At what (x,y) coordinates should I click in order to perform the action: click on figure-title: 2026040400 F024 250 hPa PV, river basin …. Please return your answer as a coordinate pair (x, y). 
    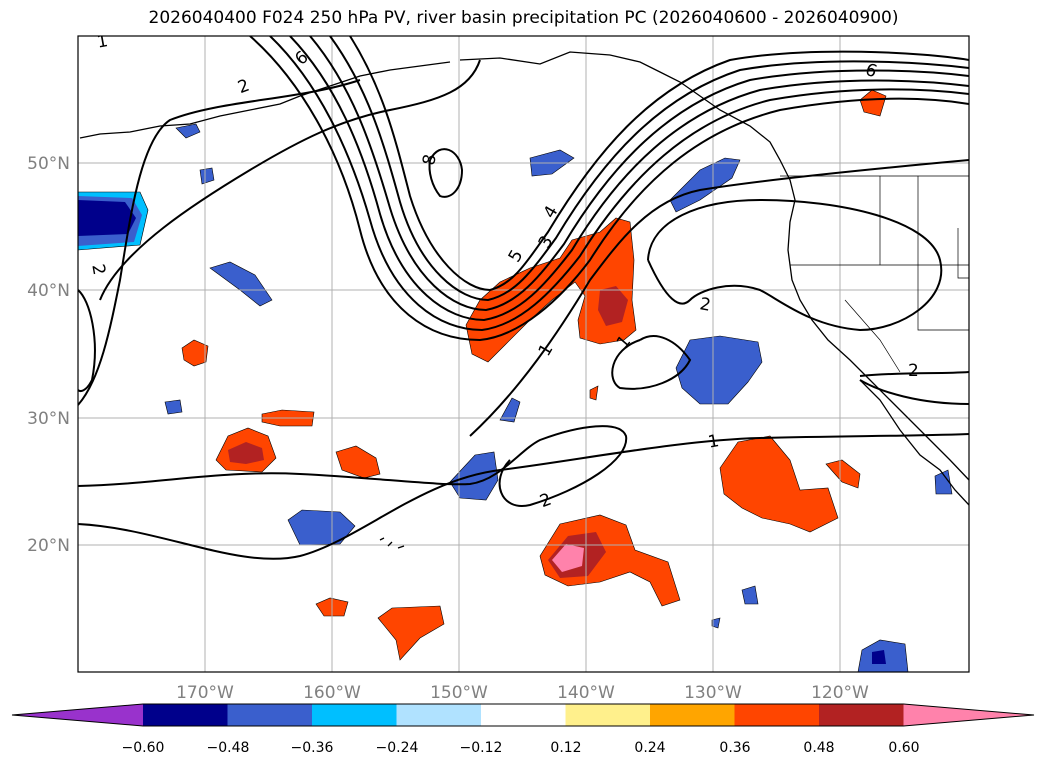
    Looking at the image, I should click on (523, 18).